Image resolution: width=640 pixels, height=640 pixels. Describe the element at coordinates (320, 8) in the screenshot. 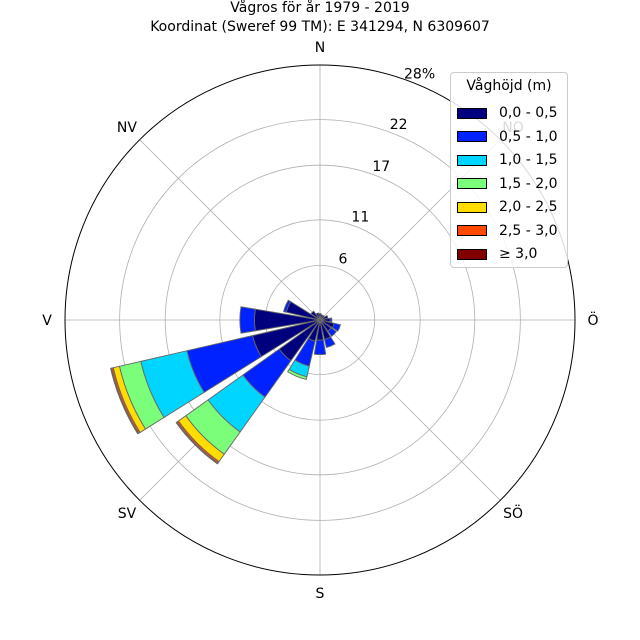

I see `chart-title: Vågros för år 1979 - 2019` at that location.